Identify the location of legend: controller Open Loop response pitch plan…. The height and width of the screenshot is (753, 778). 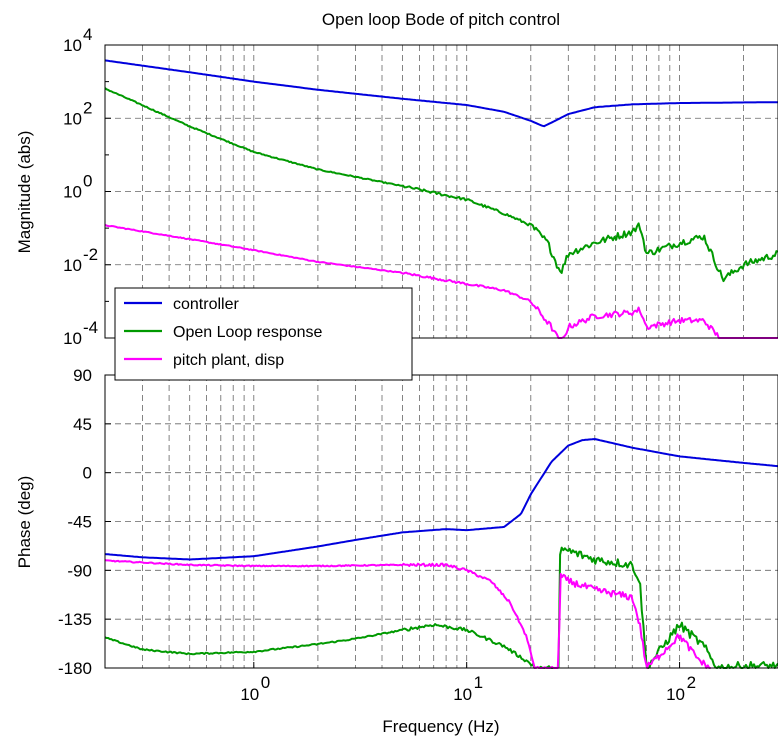
(263, 334).